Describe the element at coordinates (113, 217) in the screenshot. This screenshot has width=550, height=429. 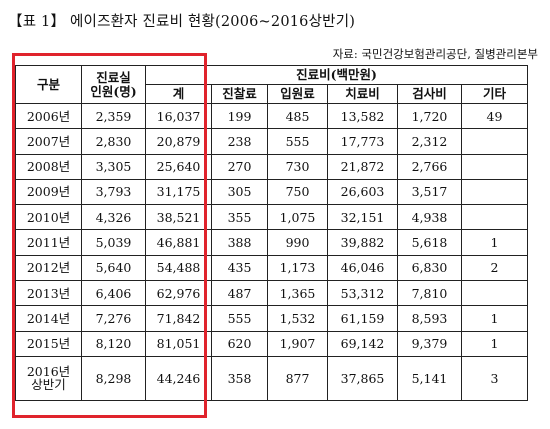
I see `cell-patients: 4,326` at that location.